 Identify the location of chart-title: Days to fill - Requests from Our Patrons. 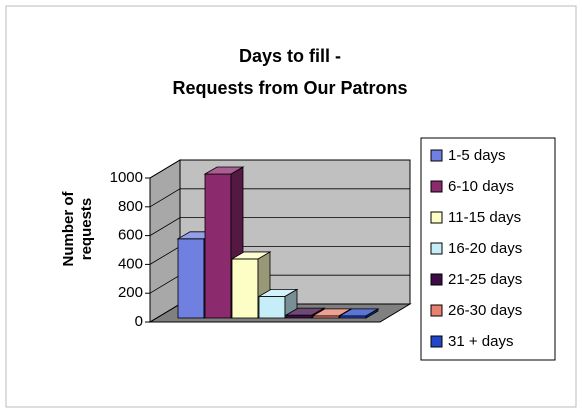
(290, 72).